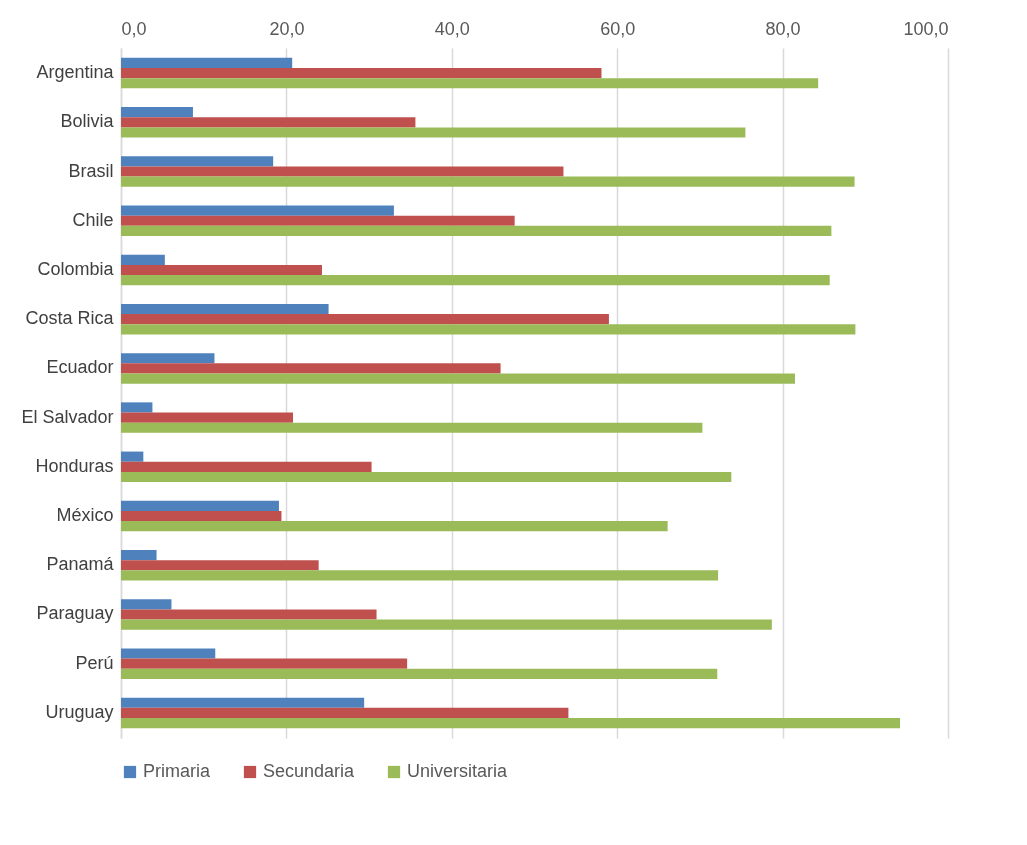 This screenshot has width=1027, height=845. Describe the element at coordinates (76, 268) in the screenshot. I see `y-tick-label: Colombia` at that location.